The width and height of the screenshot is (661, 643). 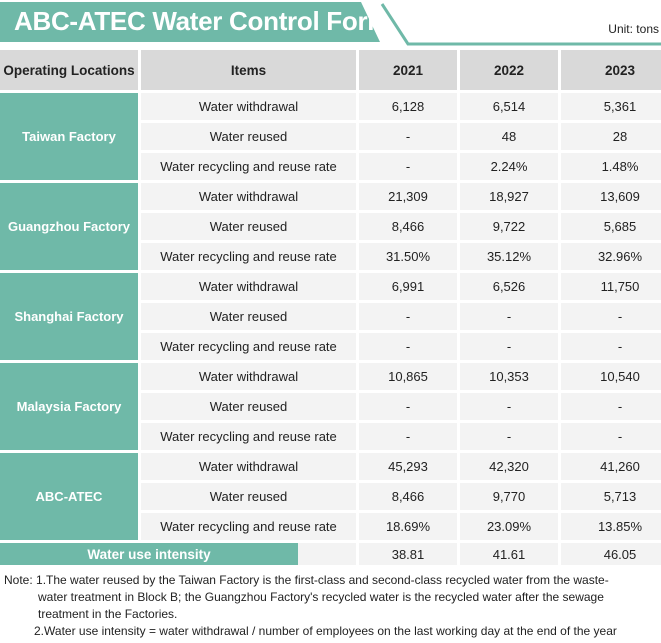 What do you see at coordinates (509, 166) in the screenshot?
I see `value-cell: 2.24%` at bounding box center [509, 166].